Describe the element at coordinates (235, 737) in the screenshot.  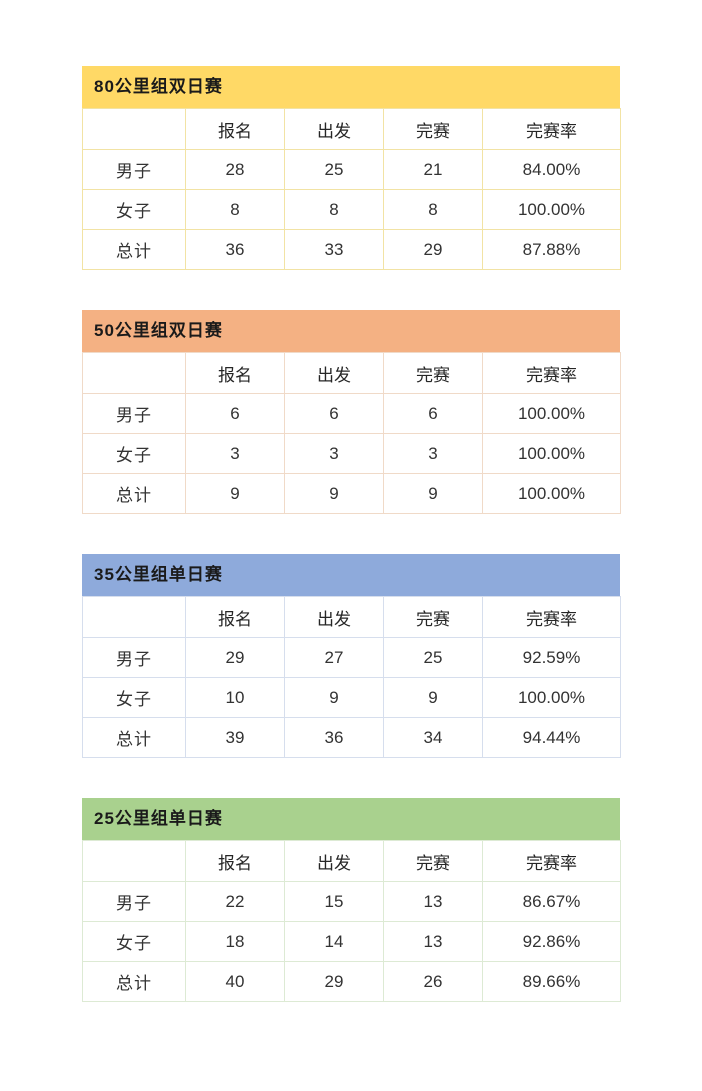
I see `cell-registered: 39` at that location.